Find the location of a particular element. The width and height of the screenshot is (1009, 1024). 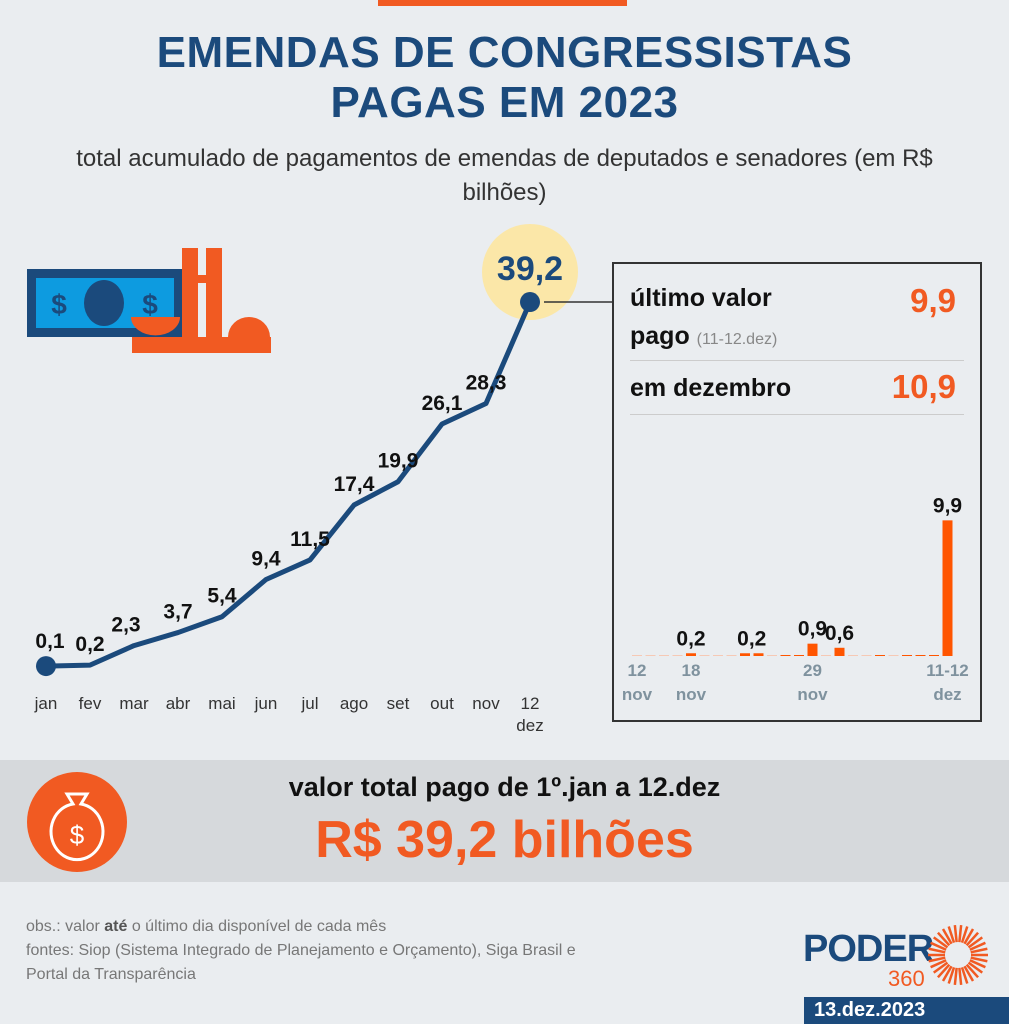

data-label: 5,4 is located at coordinates (222, 596).